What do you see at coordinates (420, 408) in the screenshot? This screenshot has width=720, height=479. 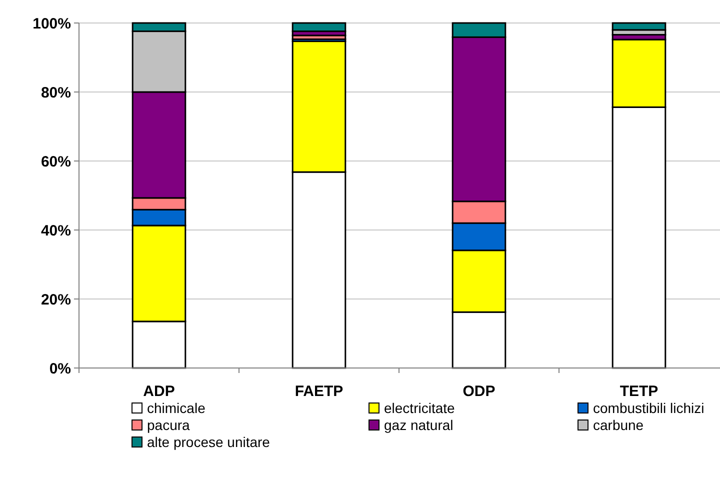 I see `legend-label: electricitate` at bounding box center [420, 408].